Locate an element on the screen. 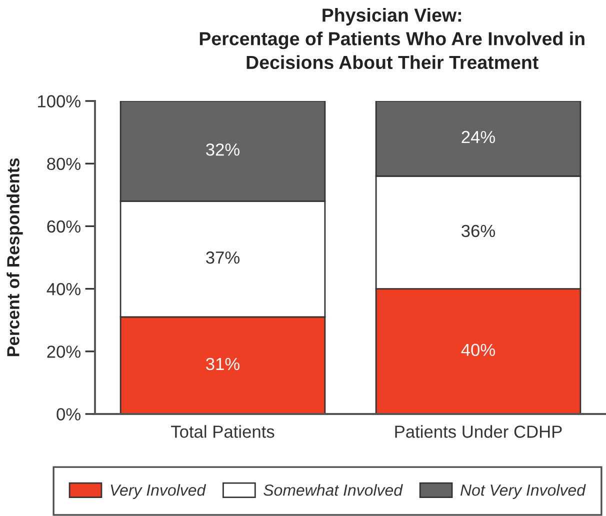 This screenshot has width=606, height=516. data-label: 40% is located at coordinates (478, 350).